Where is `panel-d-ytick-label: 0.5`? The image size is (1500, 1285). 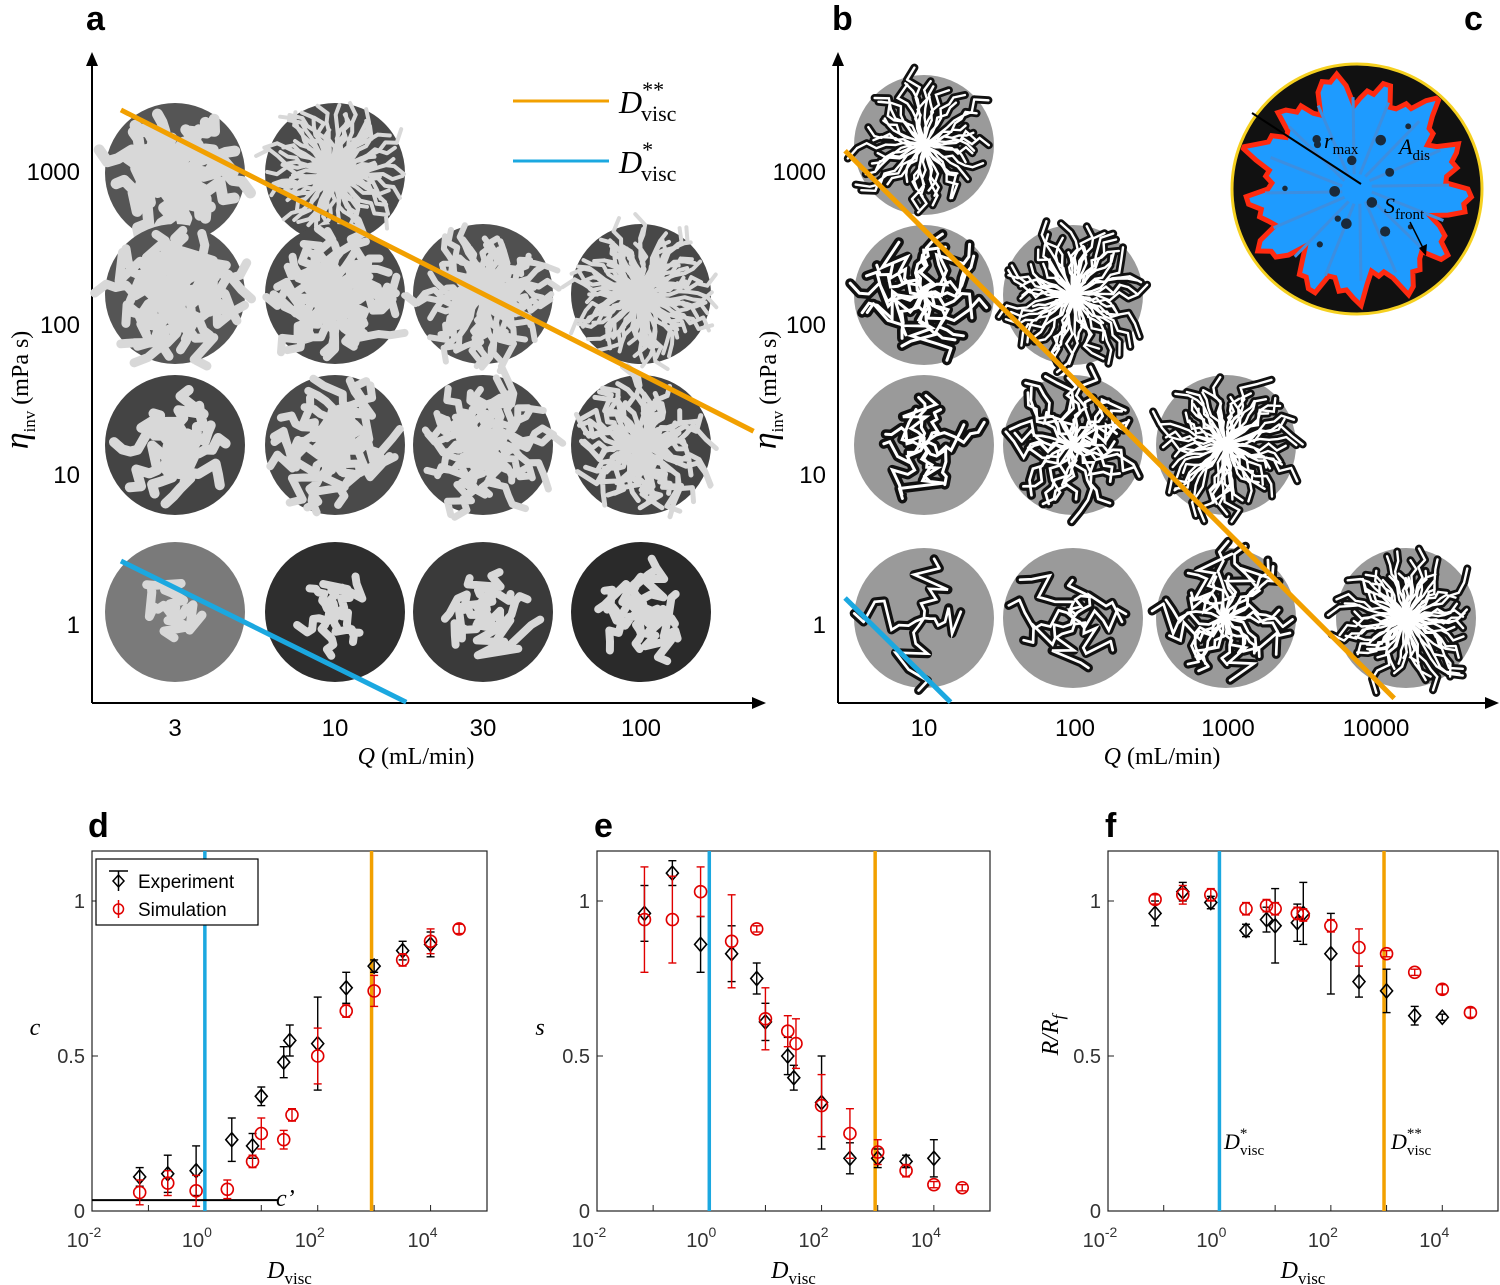 panel-d-ytick-label: 0.5 is located at coordinates (71, 1057).